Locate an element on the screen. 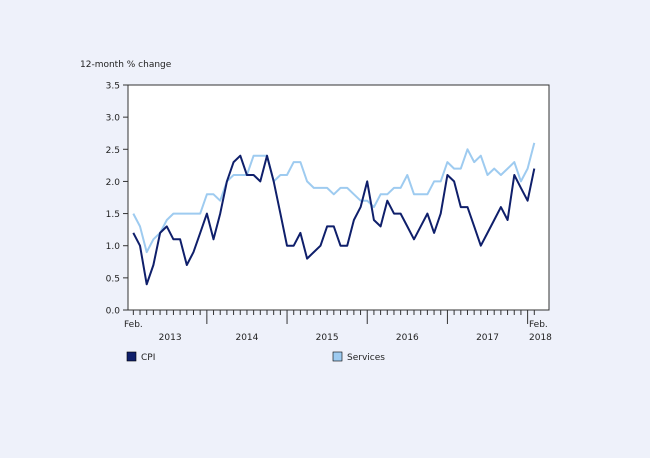 The height and width of the screenshot is (458, 650). y-tick-label: 1.0 is located at coordinates (113, 247).